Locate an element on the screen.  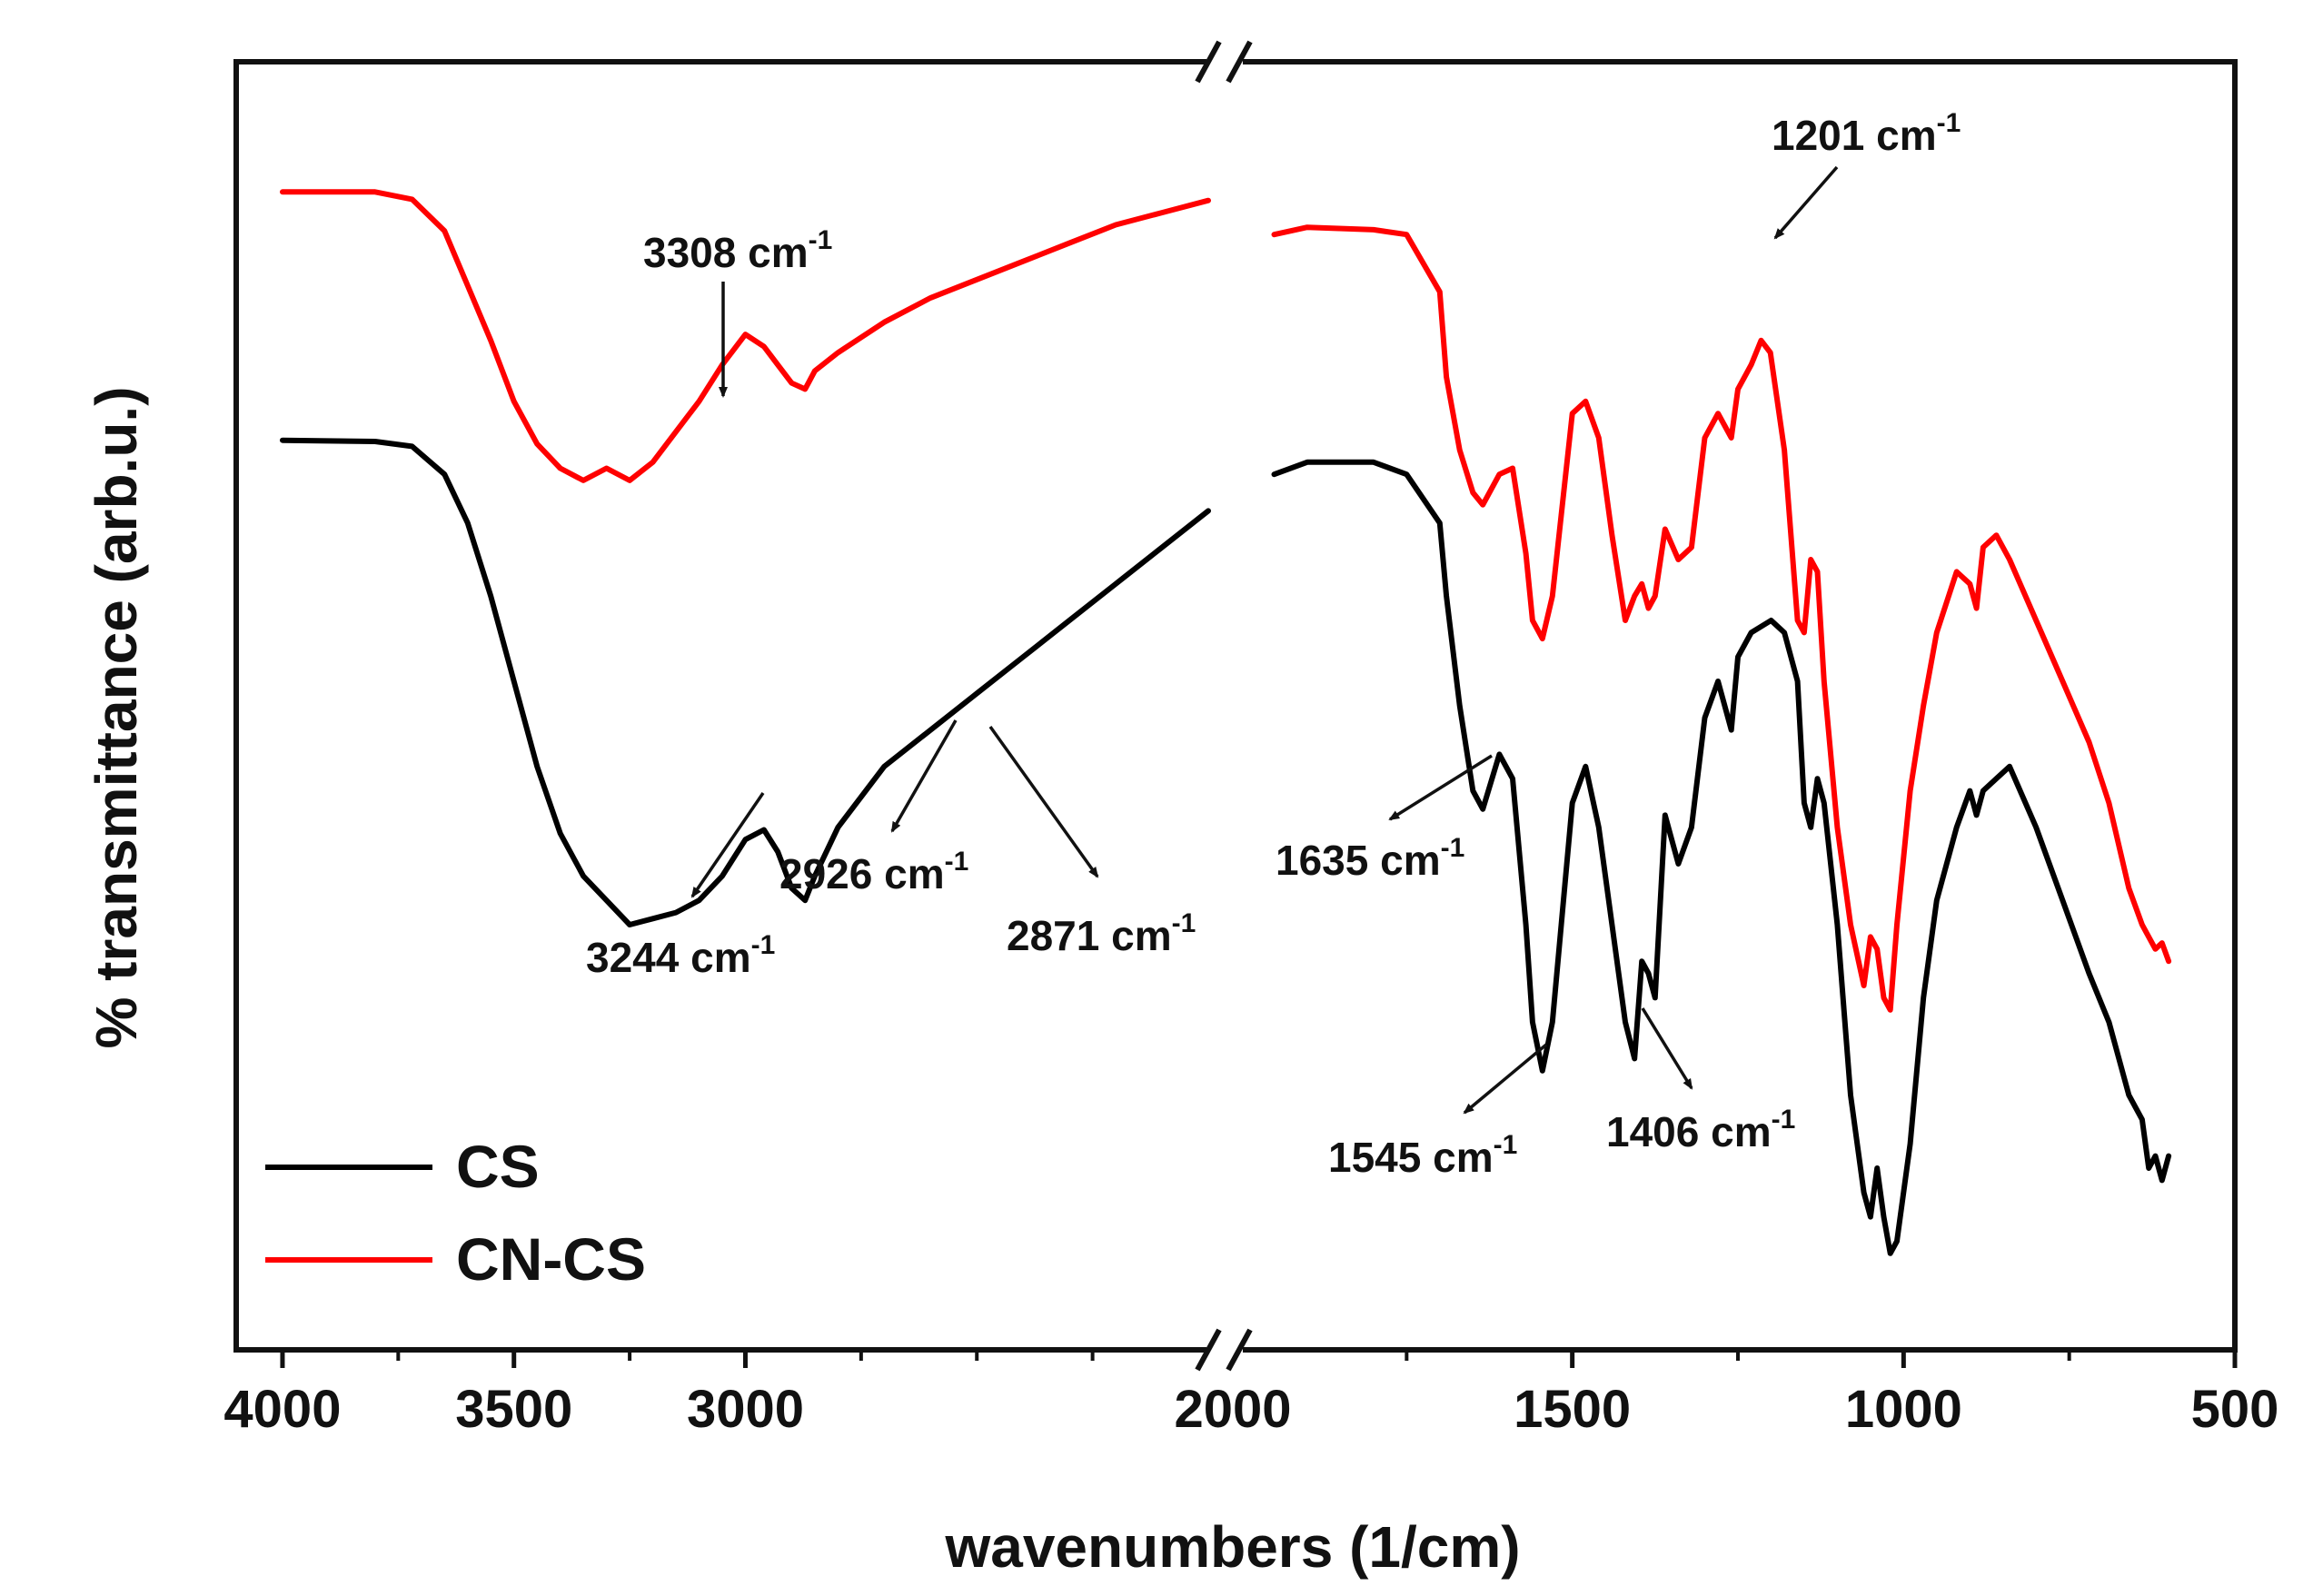
x-tick-label: 1000 is located at coordinates (1904, 1409).